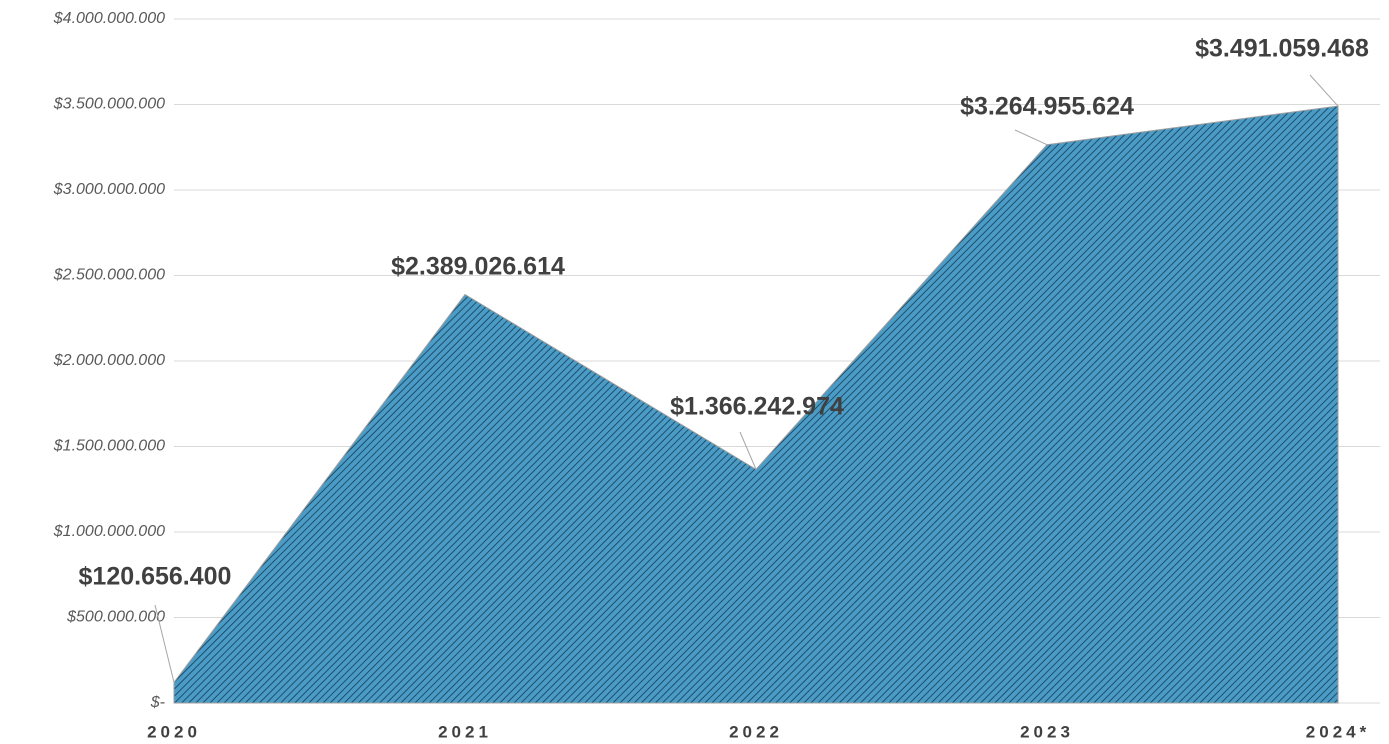 Image resolution: width=1389 pixels, height=744 pixels. Describe the element at coordinates (109, 104) in the screenshot. I see `y-tick-label: $3.500.000.000` at that location.